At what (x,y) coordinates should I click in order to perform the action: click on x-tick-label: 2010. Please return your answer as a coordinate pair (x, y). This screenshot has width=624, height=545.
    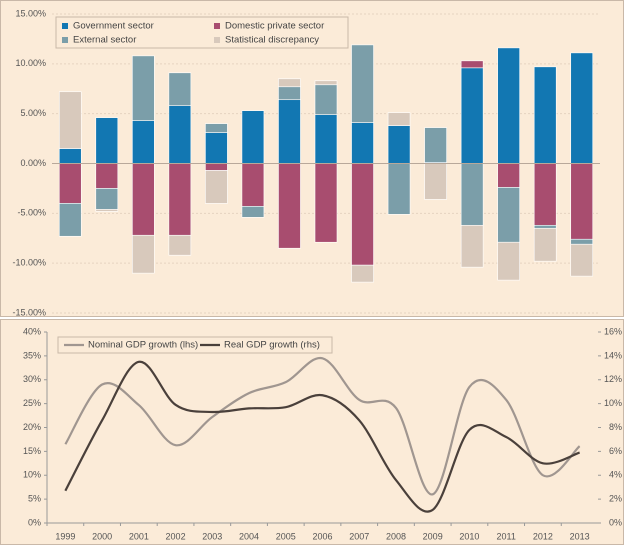
    Looking at the image, I should click on (469, 536).